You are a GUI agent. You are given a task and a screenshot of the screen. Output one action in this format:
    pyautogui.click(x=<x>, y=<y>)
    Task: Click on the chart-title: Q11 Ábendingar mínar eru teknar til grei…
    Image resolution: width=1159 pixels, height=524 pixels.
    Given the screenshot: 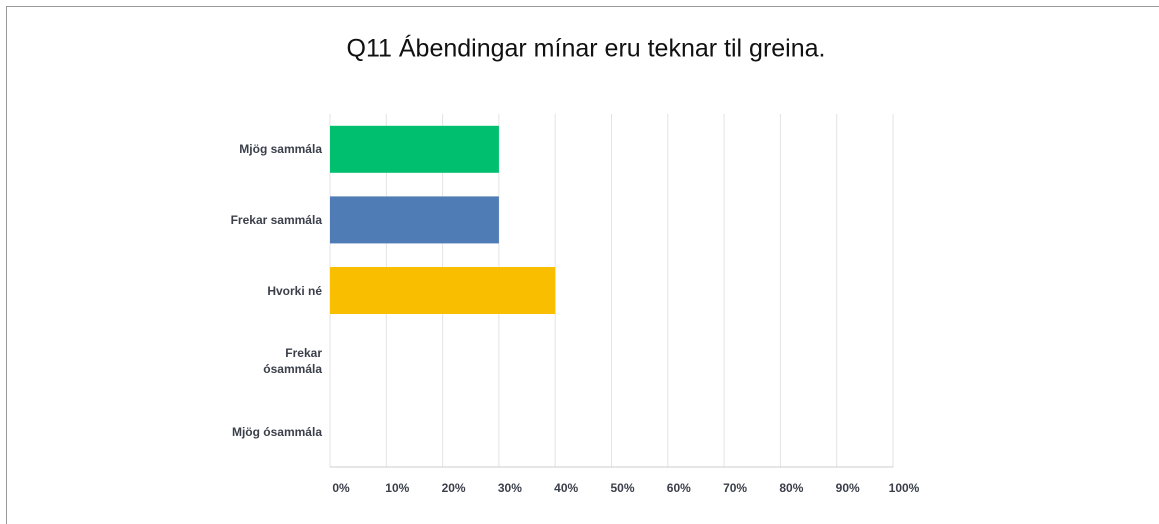 What is the action you would take?
    pyautogui.click(x=586, y=48)
    